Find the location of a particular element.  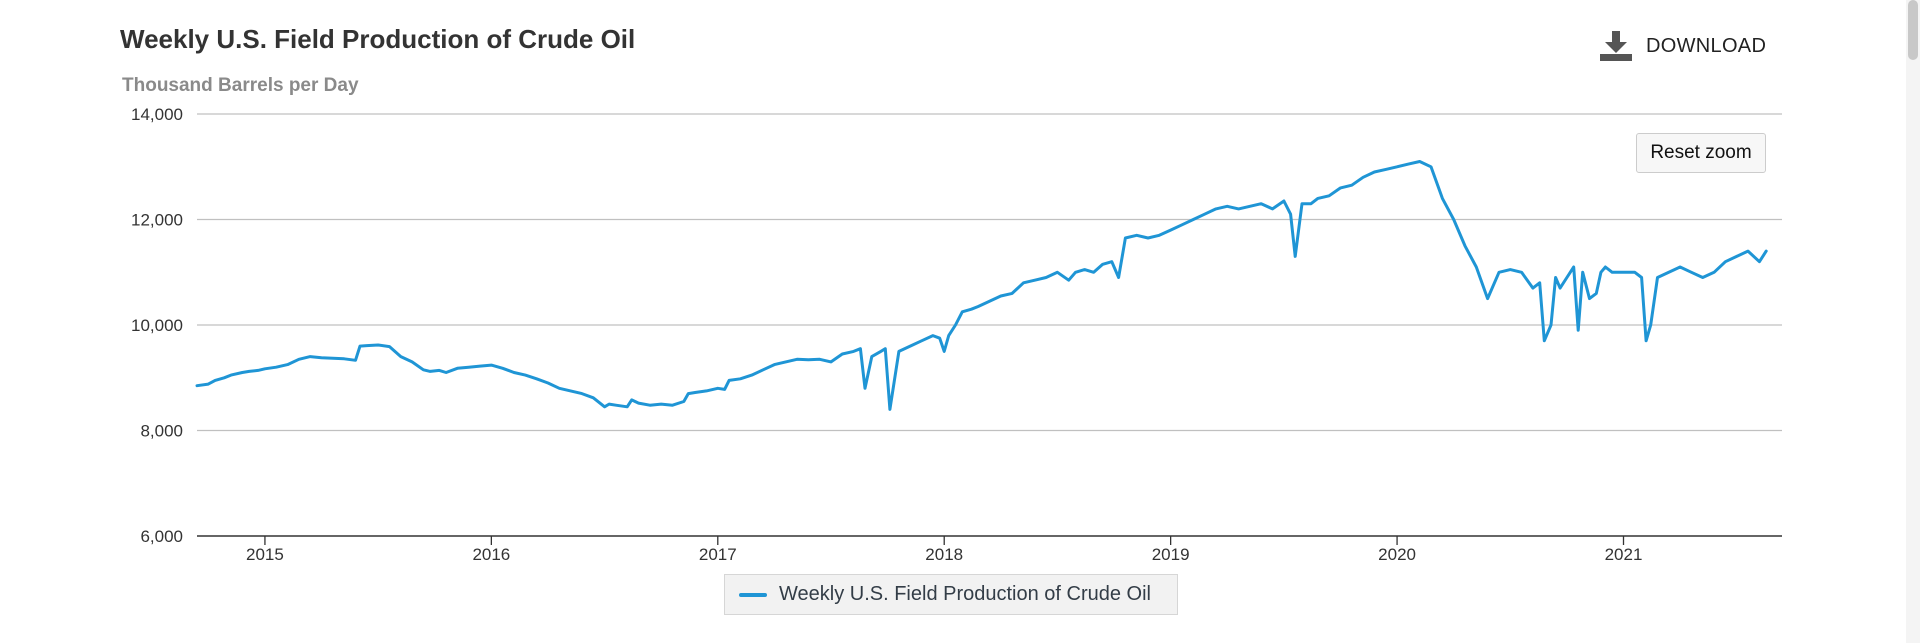

scrollbar-thumb is located at coordinates (1913, 30).